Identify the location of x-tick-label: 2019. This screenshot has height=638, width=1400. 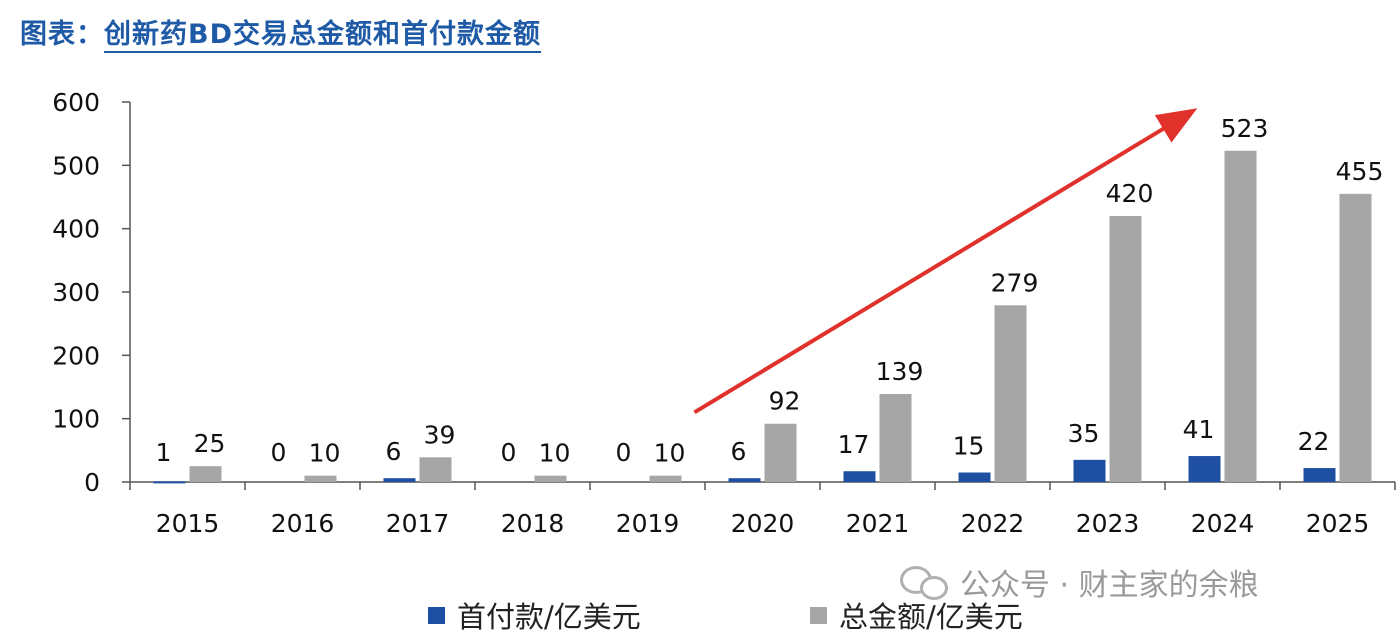
(648, 523).